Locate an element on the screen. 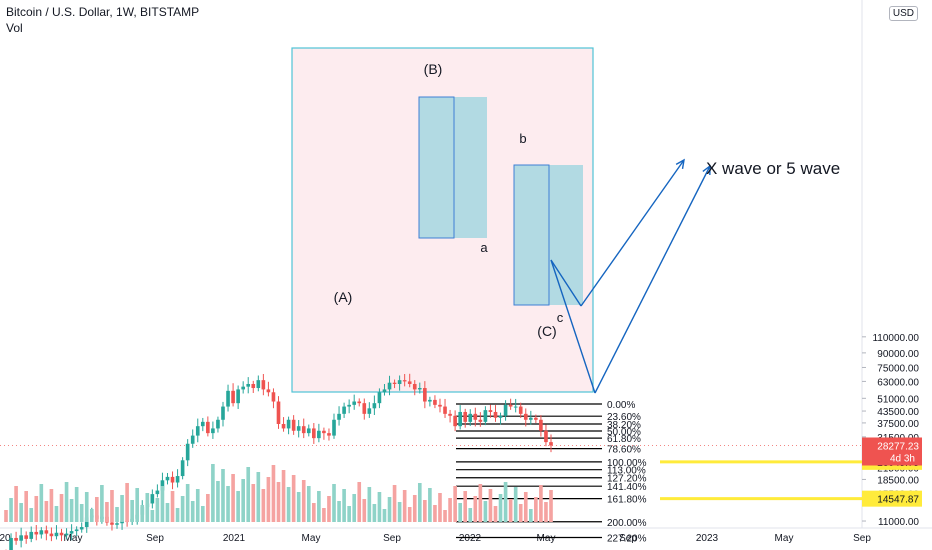 This screenshot has width=932, height=550. fib-label: 61.80% is located at coordinates (624, 439).